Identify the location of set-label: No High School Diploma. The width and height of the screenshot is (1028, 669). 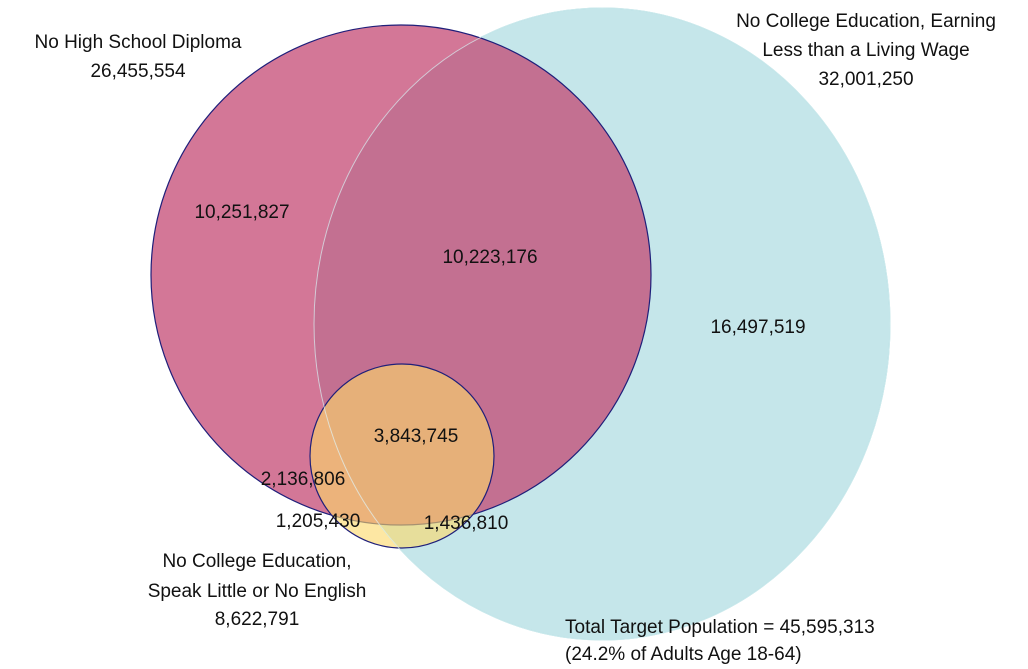
(138, 42).